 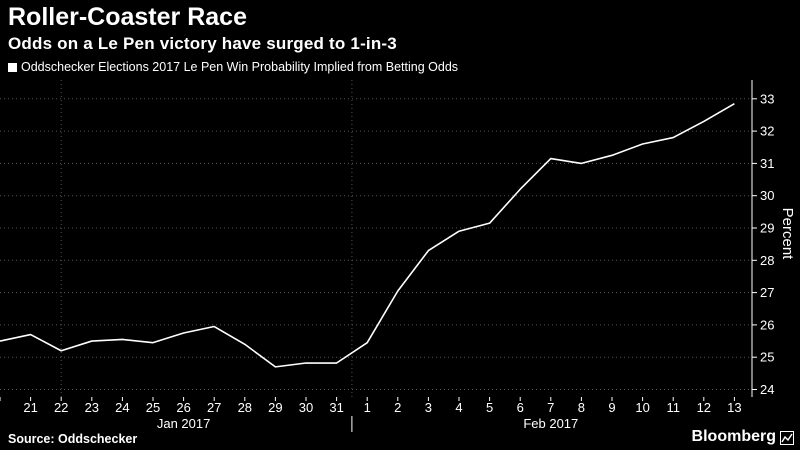 I want to click on x-tick-label: 3, so click(x=428, y=407).